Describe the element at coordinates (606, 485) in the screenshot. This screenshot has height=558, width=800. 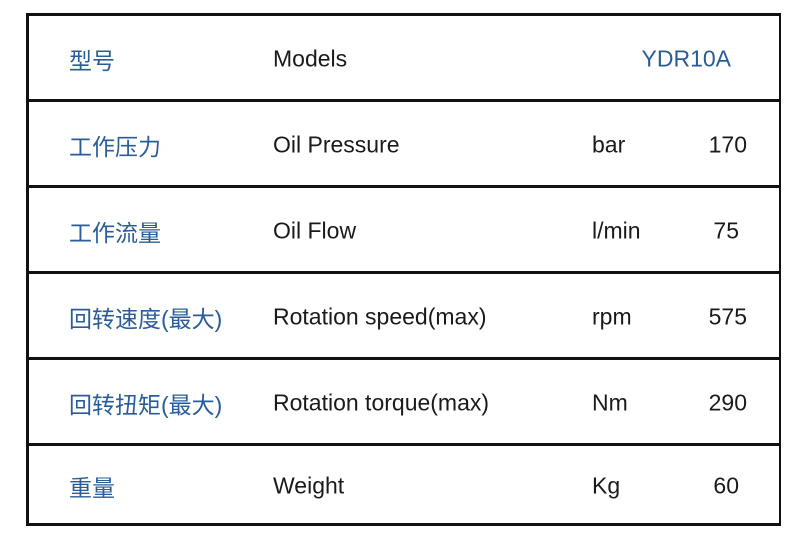
I see `unit: Kg` at that location.